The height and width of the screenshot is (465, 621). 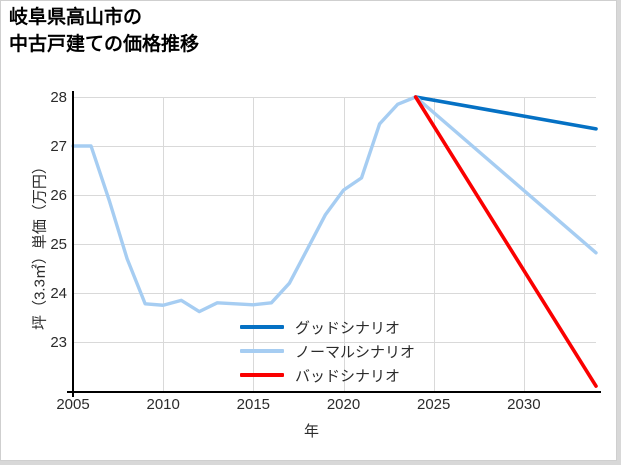 I want to click on y-axis-line, so click(x=73, y=244).